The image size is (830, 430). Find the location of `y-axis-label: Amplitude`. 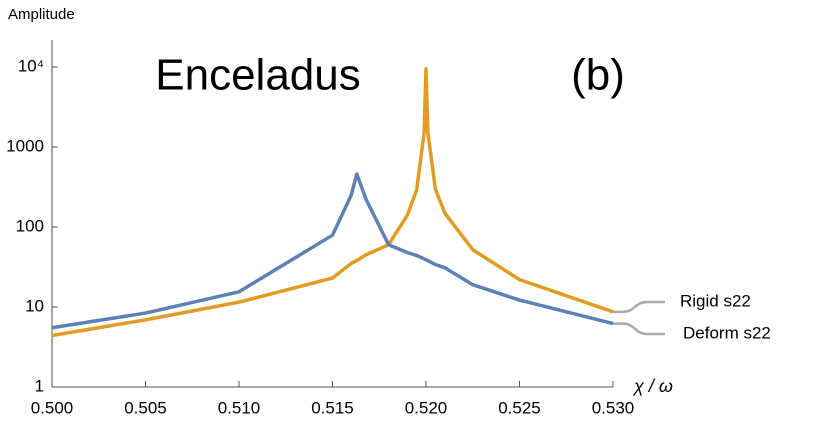

y-axis-label: Amplitude is located at coordinates (41, 14).